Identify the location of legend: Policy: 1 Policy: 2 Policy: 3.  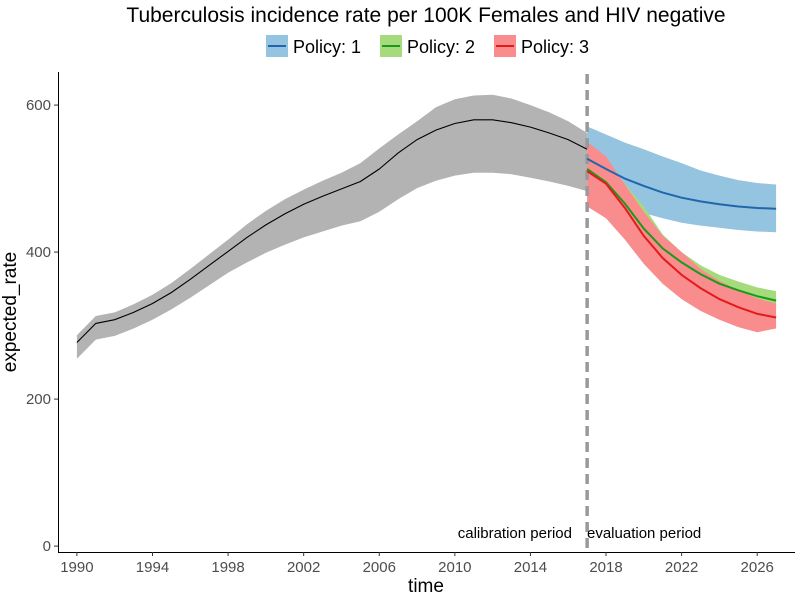
(427, 46).